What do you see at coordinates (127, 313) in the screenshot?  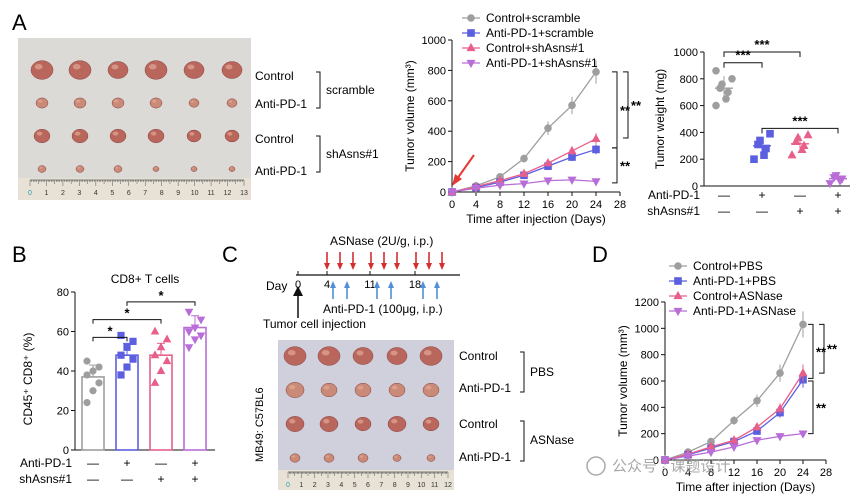 I see `significance-label: *` at bounding box center [127, 313].